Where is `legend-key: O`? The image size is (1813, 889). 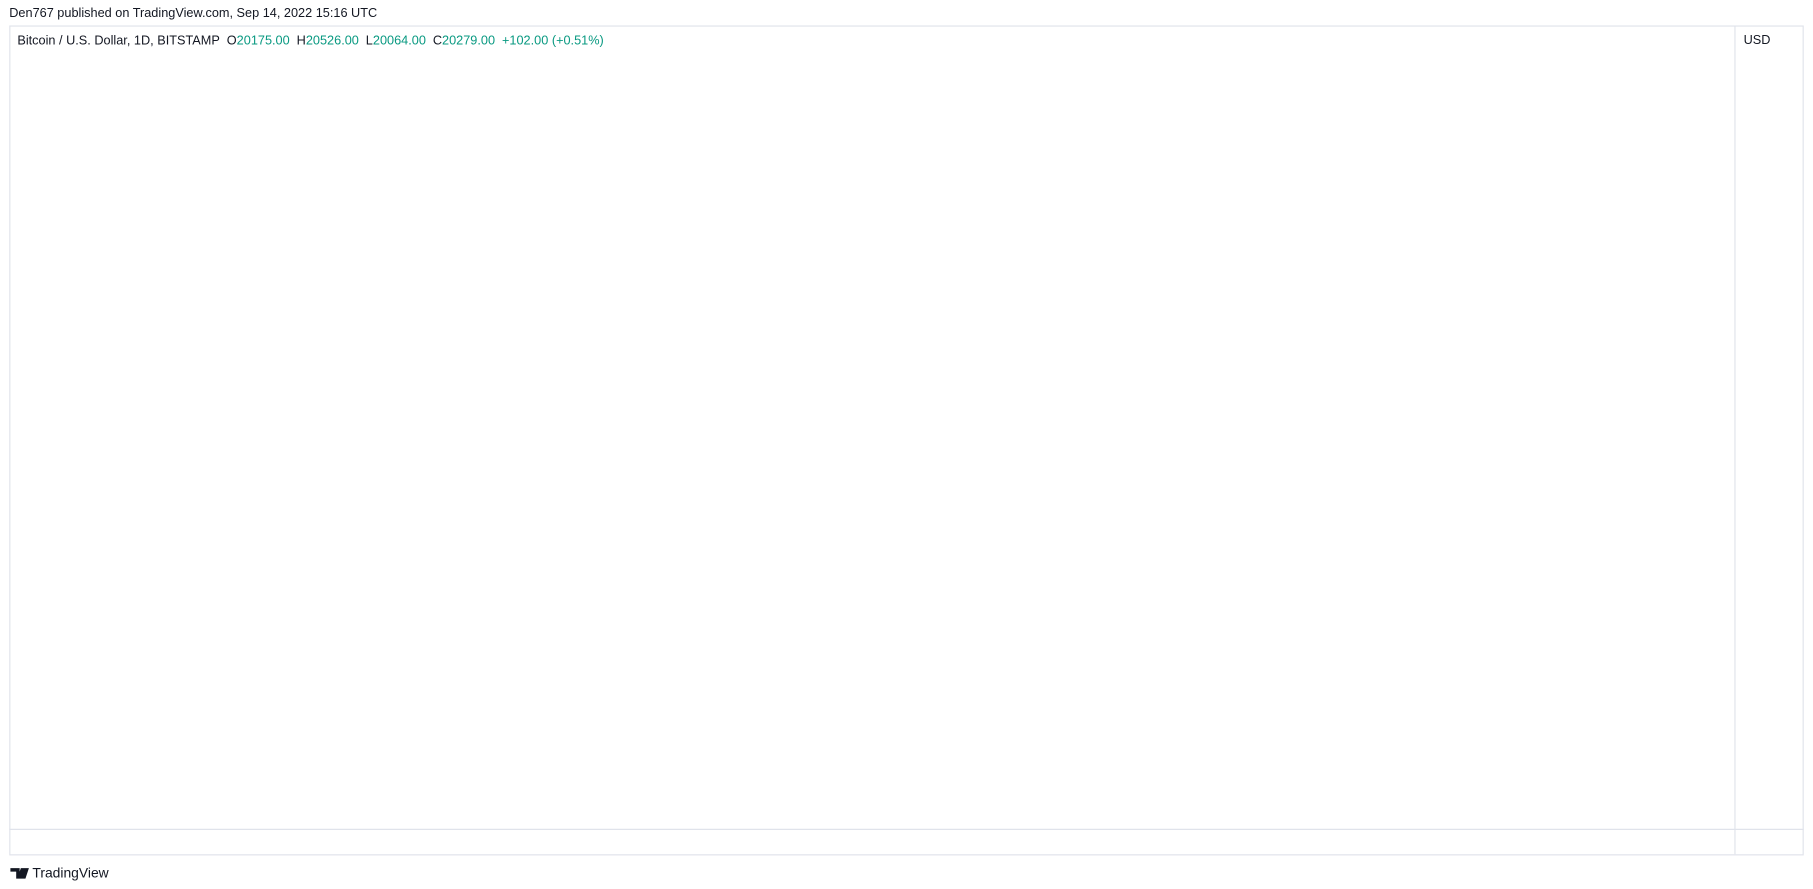
legend-key: O is located at coordinates (232, 40).